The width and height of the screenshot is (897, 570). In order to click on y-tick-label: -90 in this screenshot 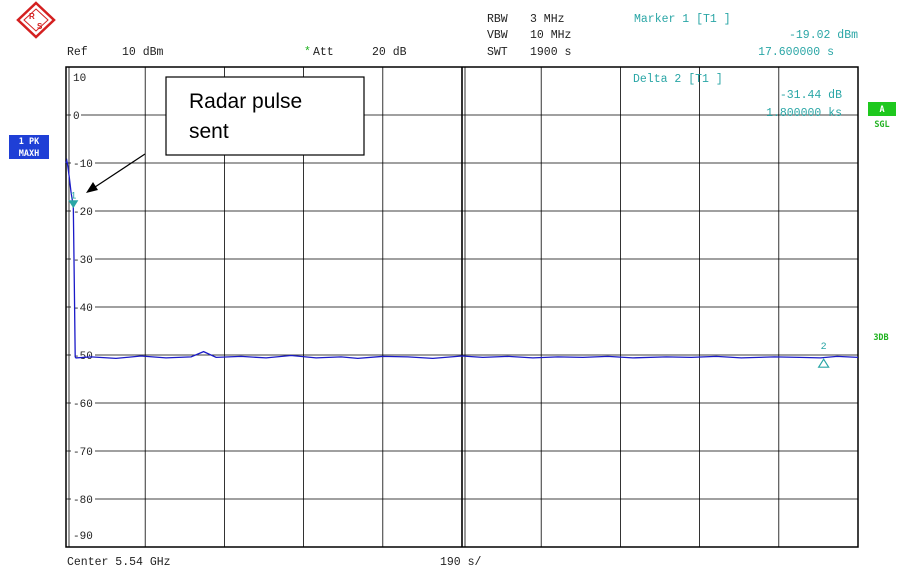, I will do `click(83, 537)`.